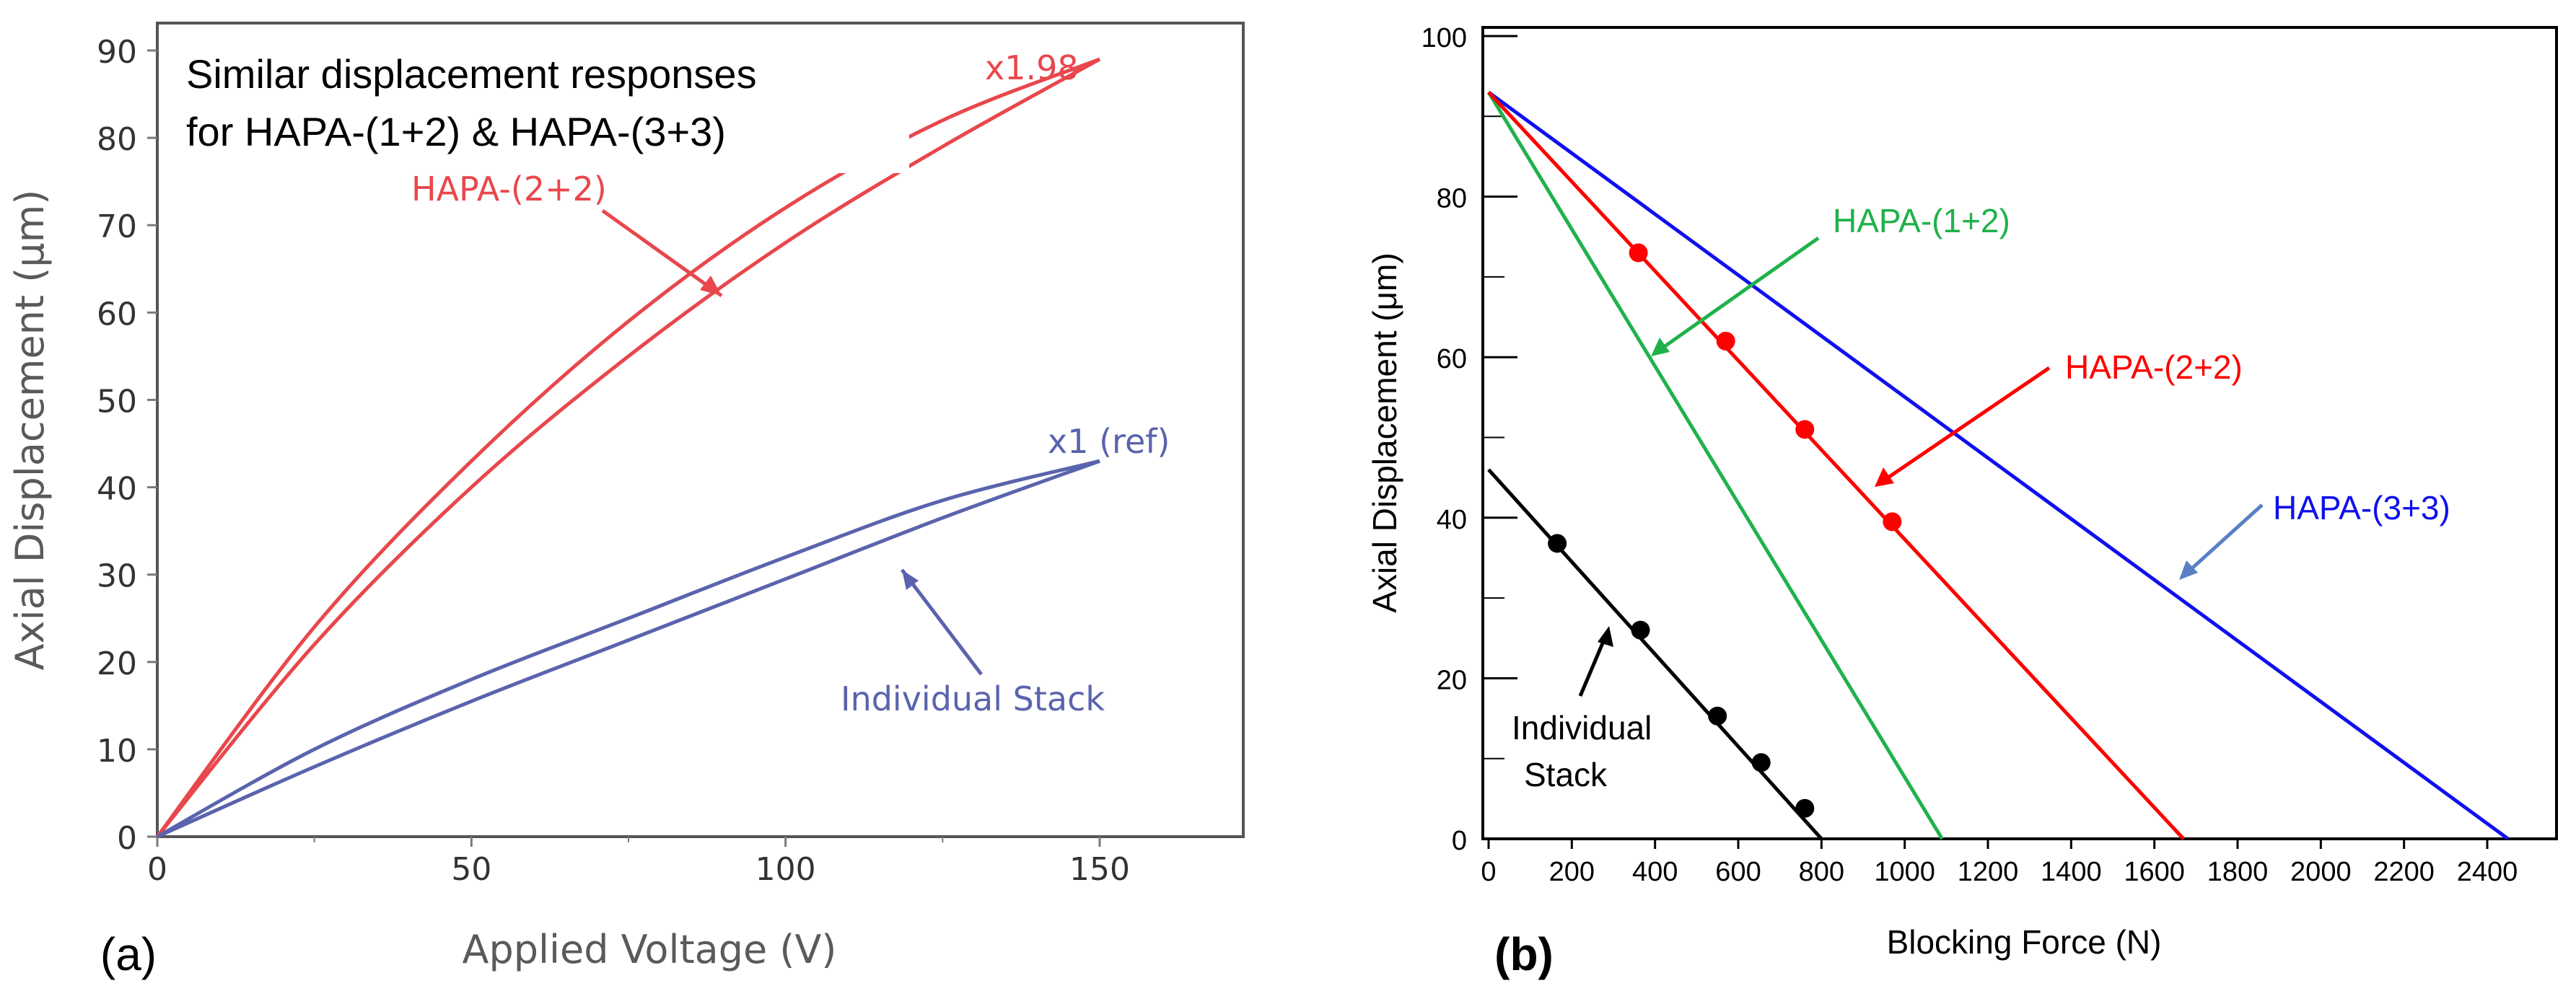  Describe the element at coordinates (117, 751) in the screenshot. I see `panel-a-y-tick-label: 10` at that location.